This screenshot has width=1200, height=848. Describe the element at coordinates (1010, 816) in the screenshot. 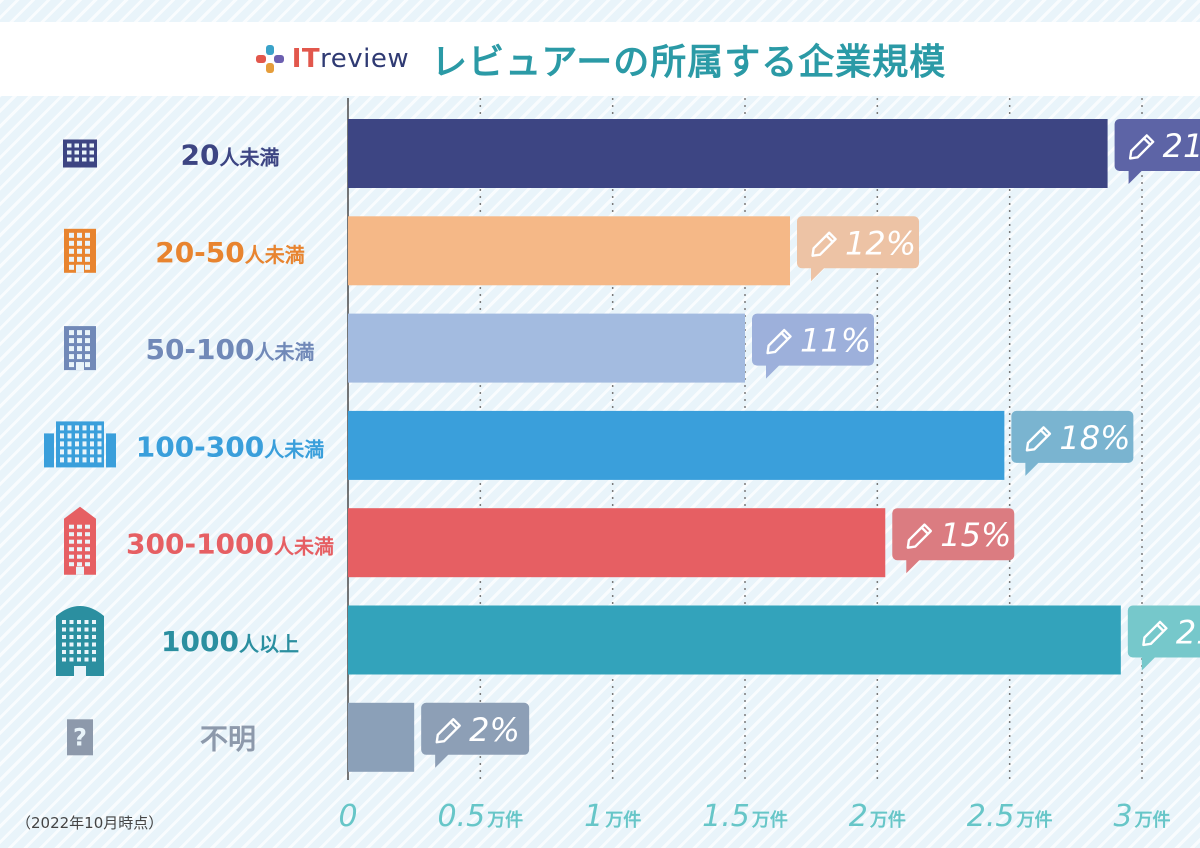

I see `x-tick-label: 2.5 万件` at that location.